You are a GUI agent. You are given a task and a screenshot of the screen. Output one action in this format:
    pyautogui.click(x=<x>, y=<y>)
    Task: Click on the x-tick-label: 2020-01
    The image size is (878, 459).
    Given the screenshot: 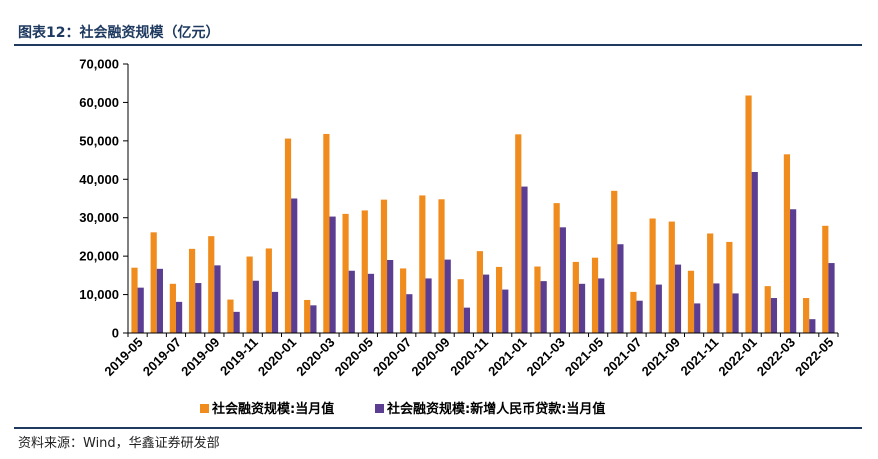 What is the action you would take?
    pyautogui.click(x=277, y=357)
    